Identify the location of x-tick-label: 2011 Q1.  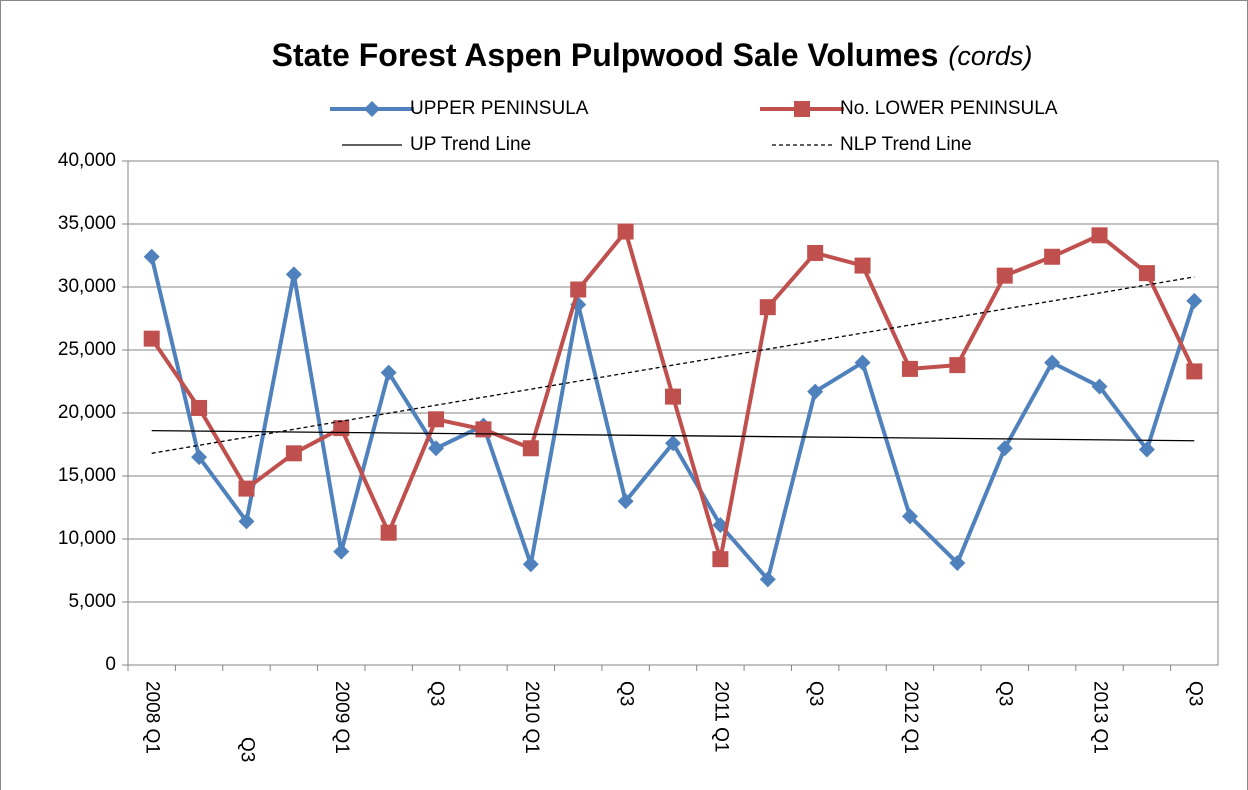
(720, 716).